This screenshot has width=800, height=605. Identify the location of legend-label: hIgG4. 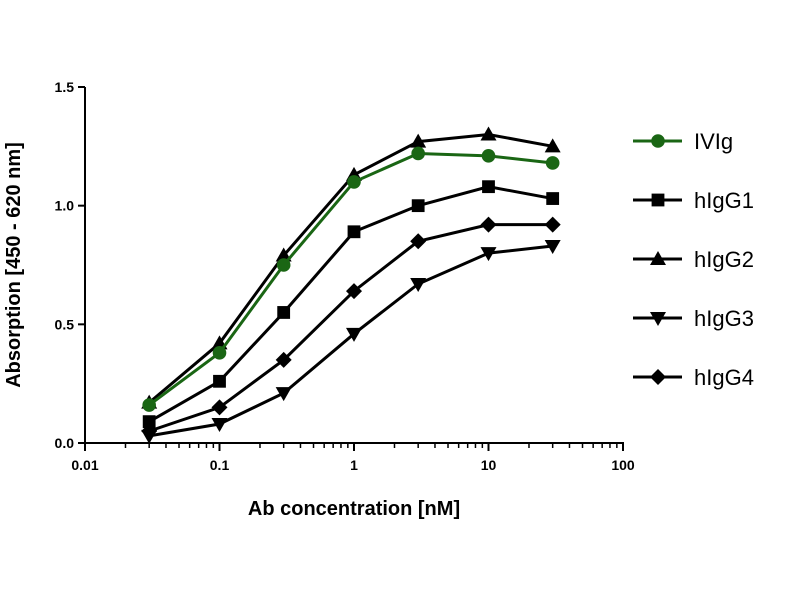
(724, 377).